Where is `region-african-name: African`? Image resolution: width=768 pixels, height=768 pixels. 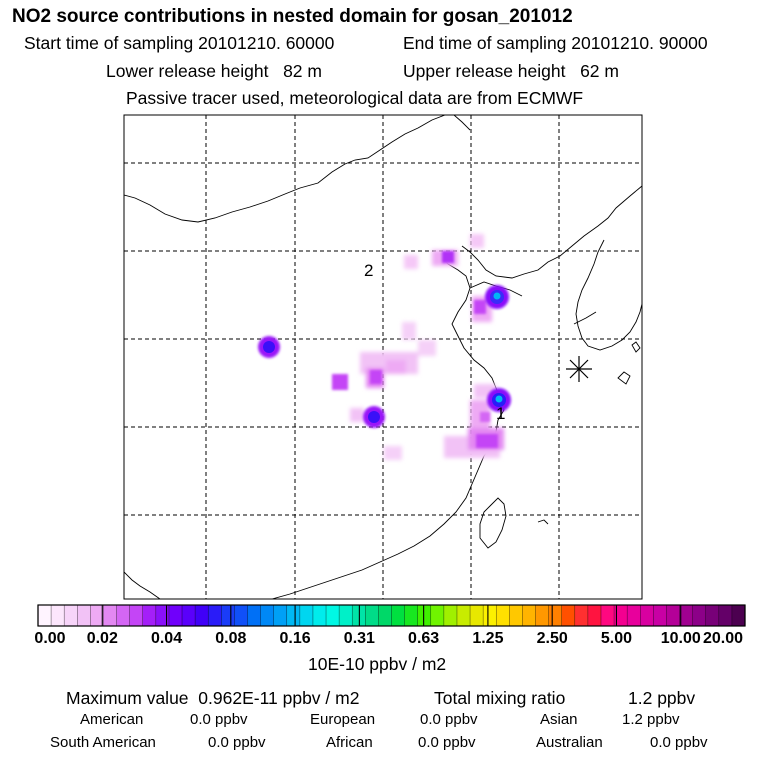 region-african-name: African is located at coordinates (349, 742).